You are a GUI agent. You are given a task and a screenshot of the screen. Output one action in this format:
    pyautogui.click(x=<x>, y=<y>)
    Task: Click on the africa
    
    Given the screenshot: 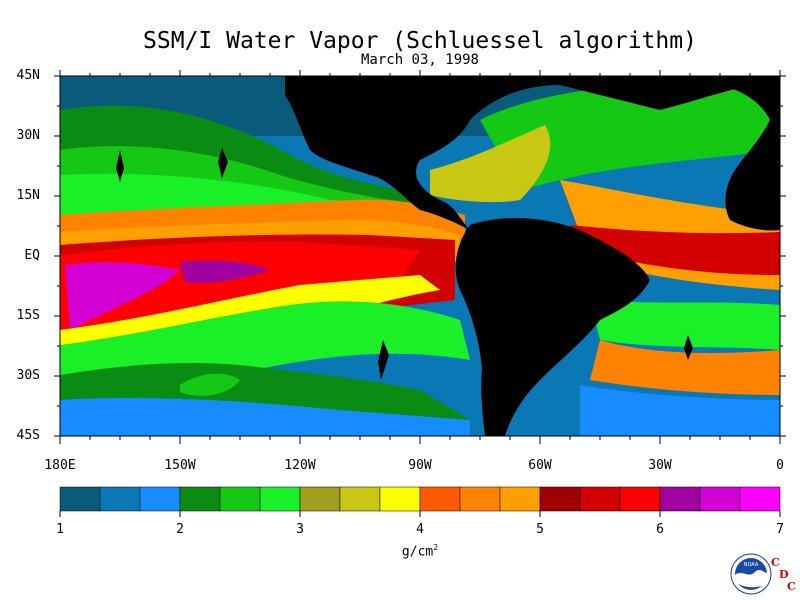 What is the action you would take?
    pyautogui.click(x=750, y=153)
    